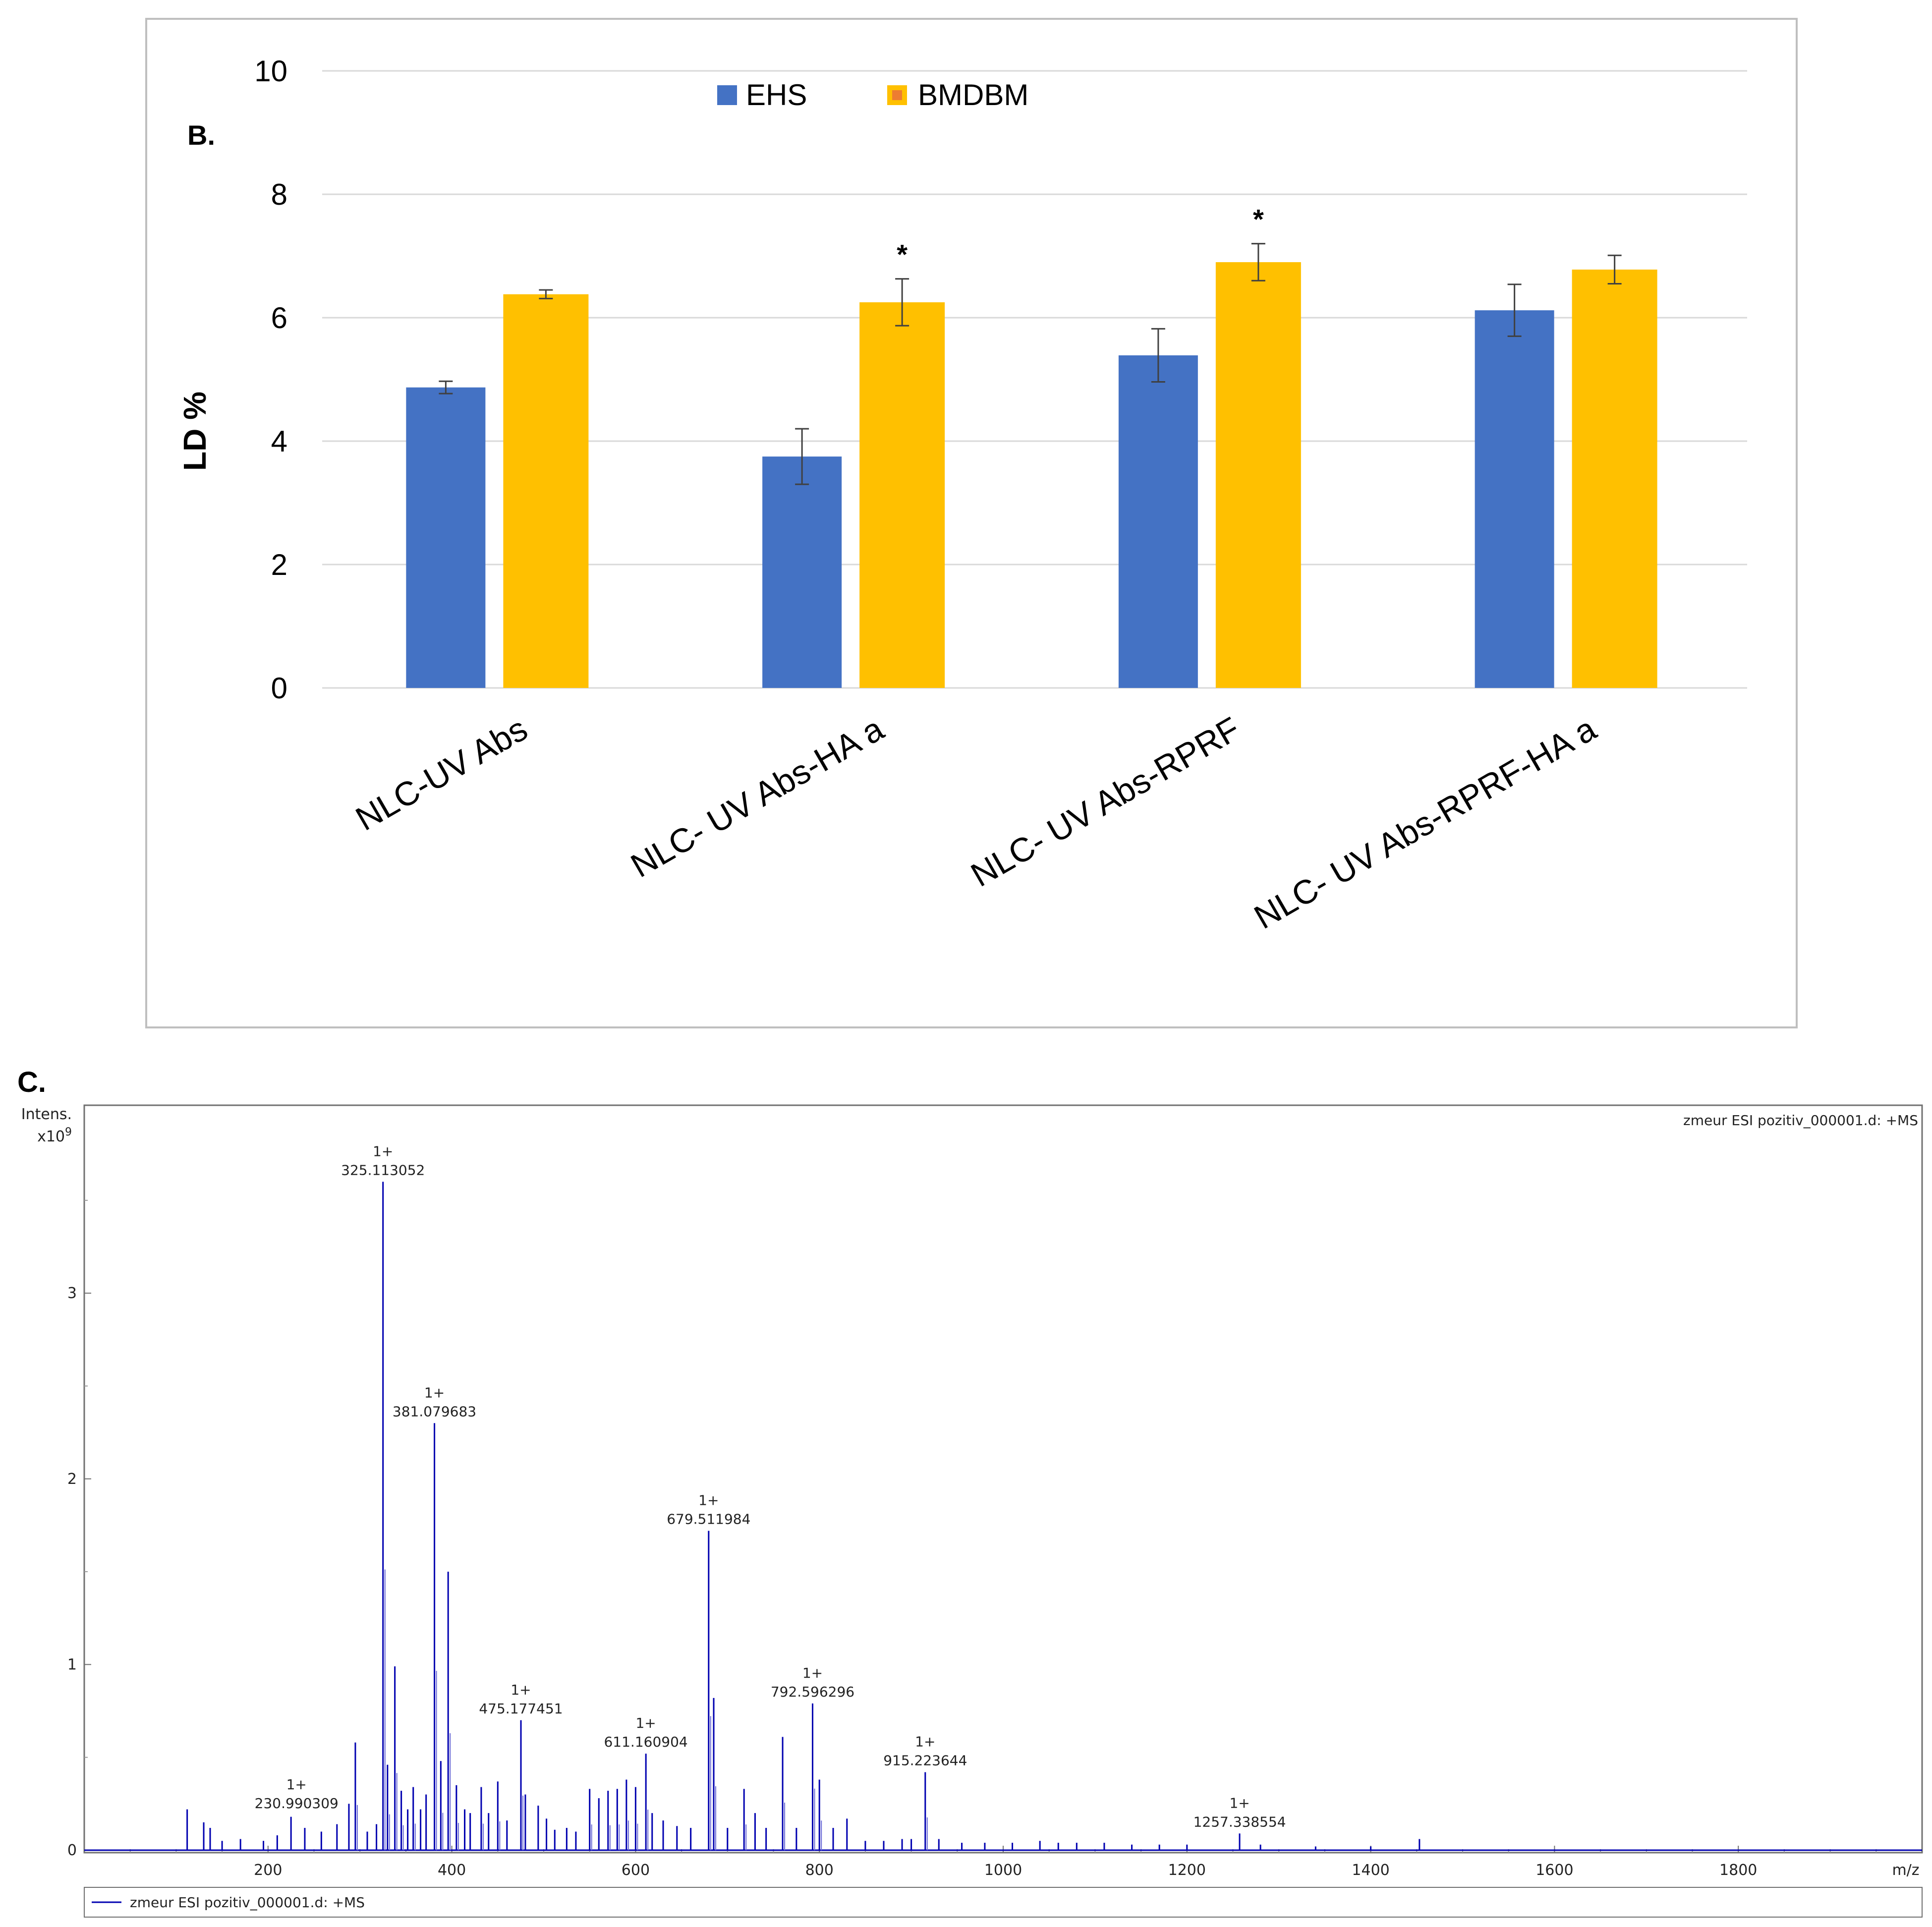  What do you see at coordinates (72, 1850) in the screenshot?
I see `panel-c-y-tick-label-0: 0` at bounding box center [72, 1850].